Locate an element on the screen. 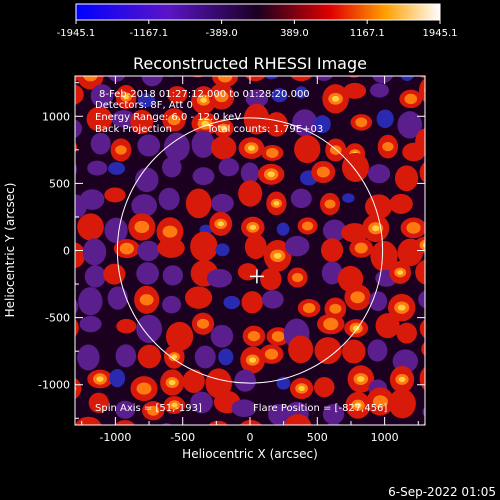 This screenshot has width=500, height=500. x-tick-label: 500 is located at coordinates (317, 437).